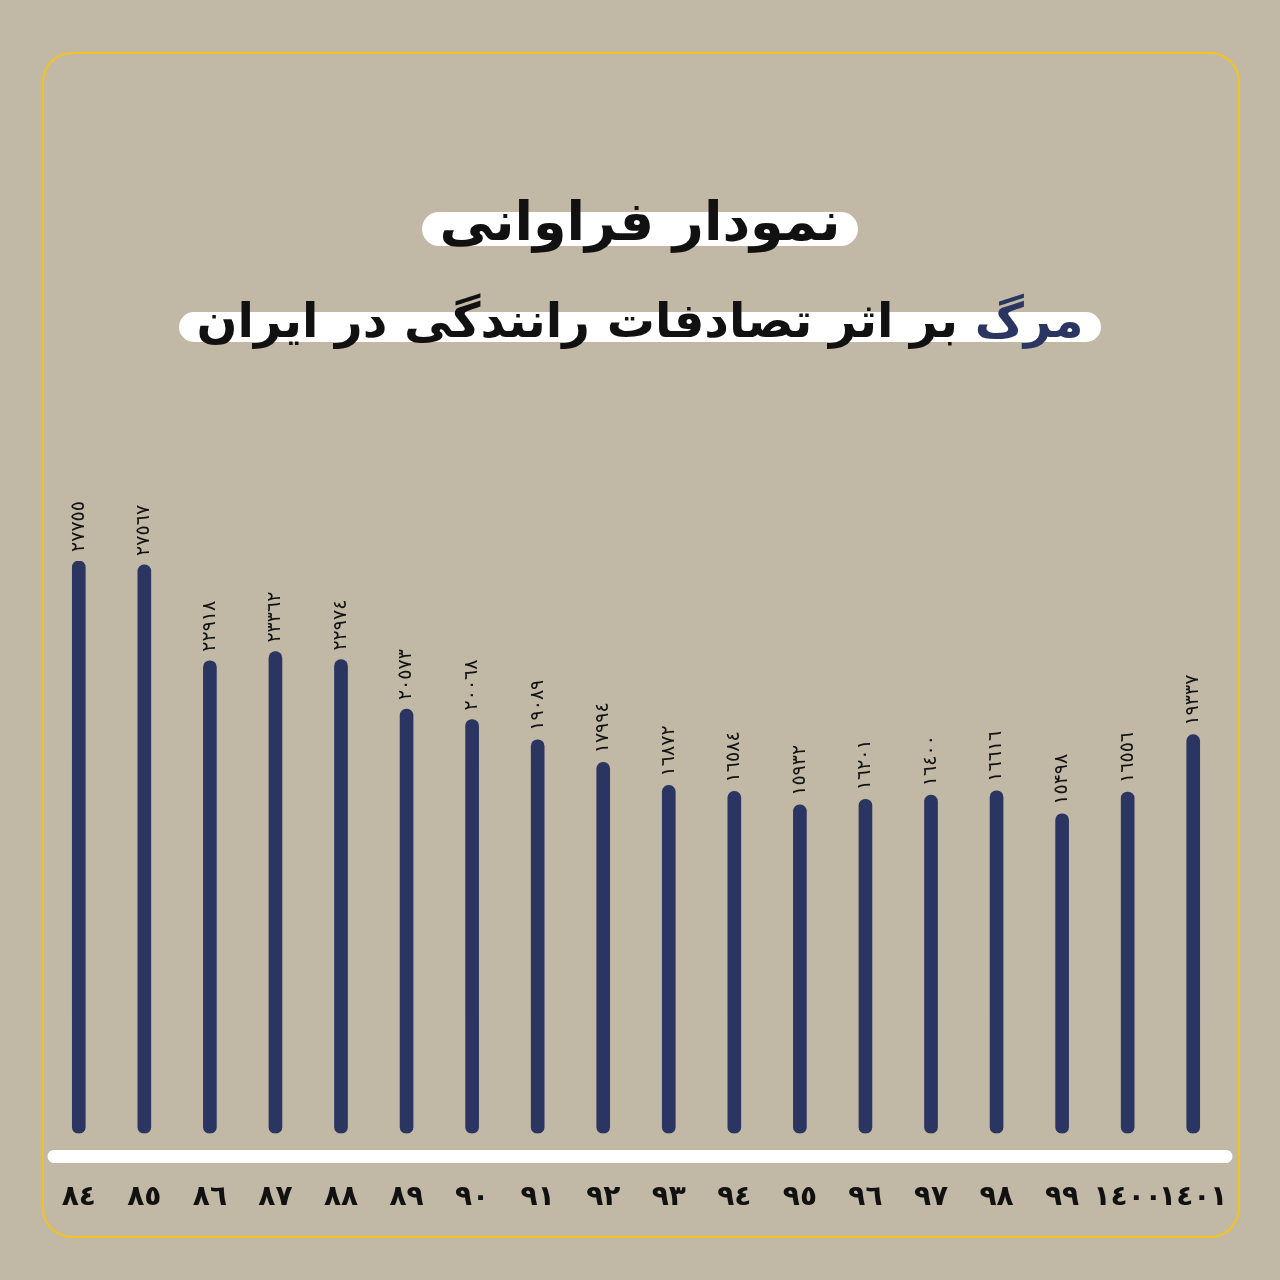 This screenshot has height=1280, width=1280. What do you see at coordinates (275, 1196) in the screenshot?
I see `x-tick-label: ٨٧` at bounding box center [275, 1196].